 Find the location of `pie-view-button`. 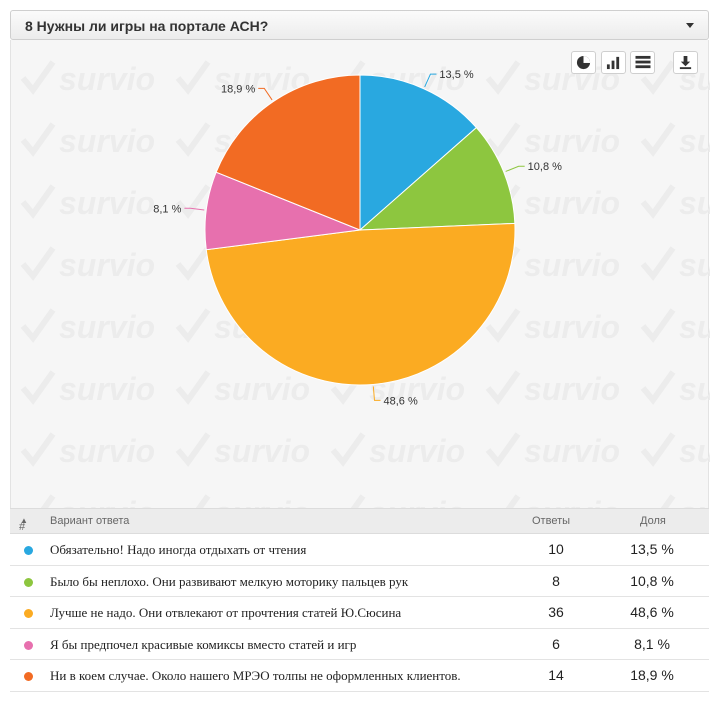

pie-view-button is located at coordinates (583, 62).